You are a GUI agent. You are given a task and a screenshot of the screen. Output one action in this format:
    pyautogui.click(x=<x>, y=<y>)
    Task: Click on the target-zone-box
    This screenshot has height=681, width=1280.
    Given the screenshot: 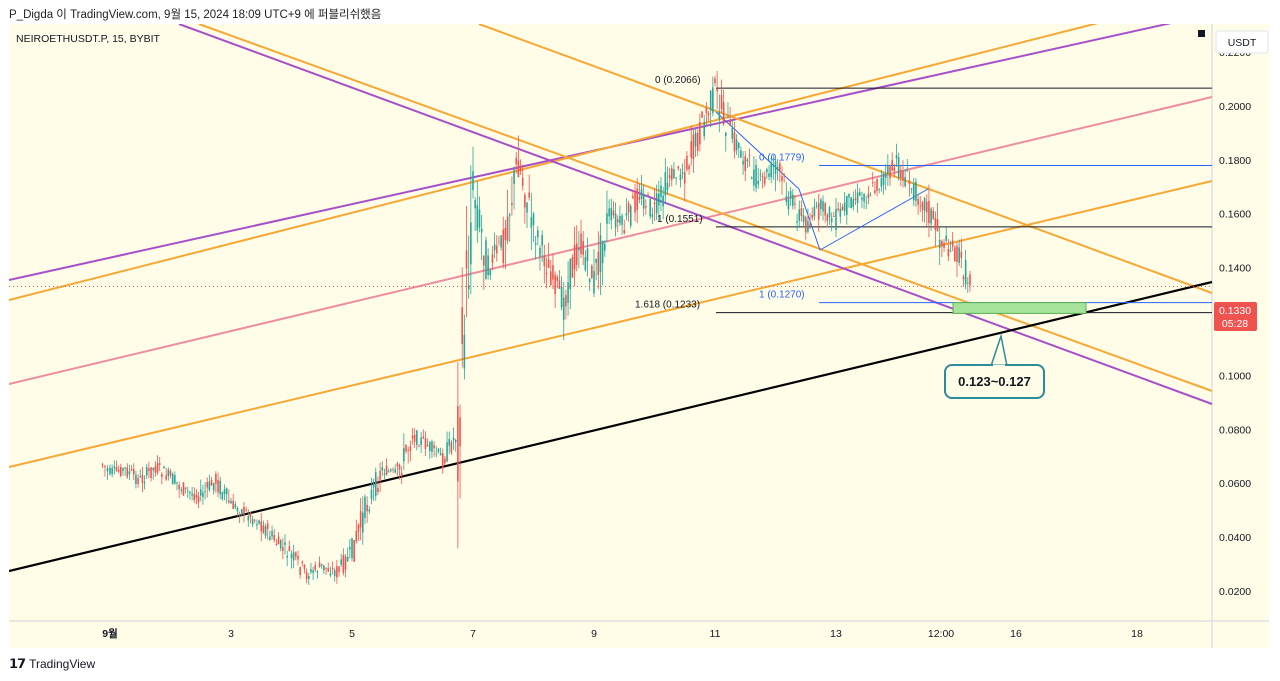 What is the action you would take?
    pyautogui.click(x=1019, y=308)
    